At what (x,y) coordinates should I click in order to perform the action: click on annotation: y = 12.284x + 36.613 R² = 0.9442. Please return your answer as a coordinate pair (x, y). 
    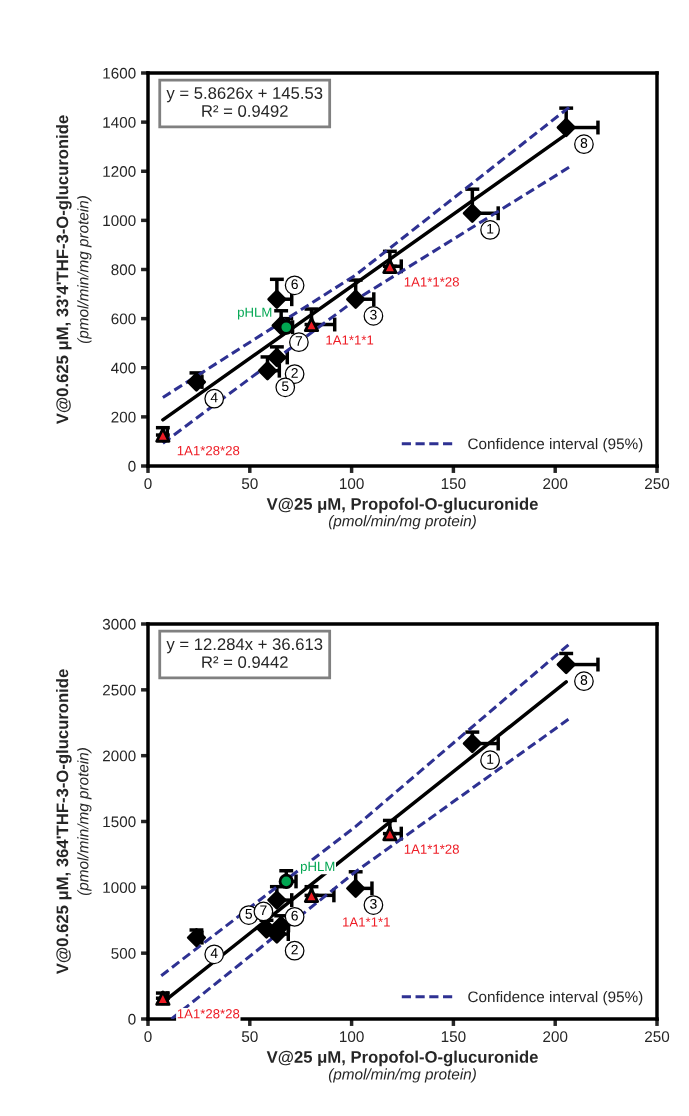
    Looking at the image, I should click on (244, 653).